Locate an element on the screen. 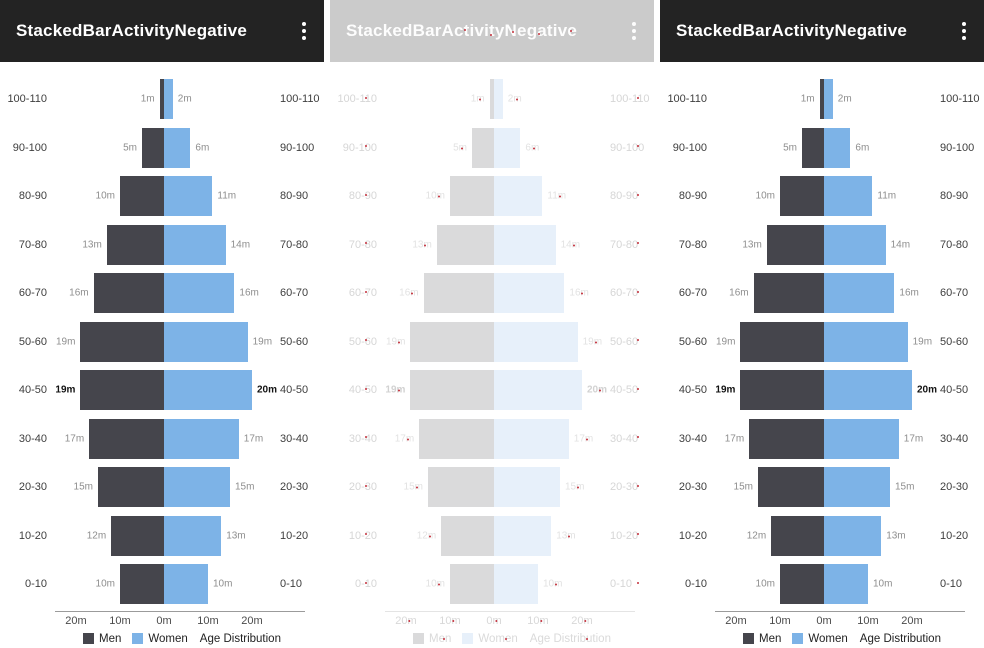 The height and width of the screenshot is (648, 984). women-value-label: 15m is located at coordinates (905, 487).